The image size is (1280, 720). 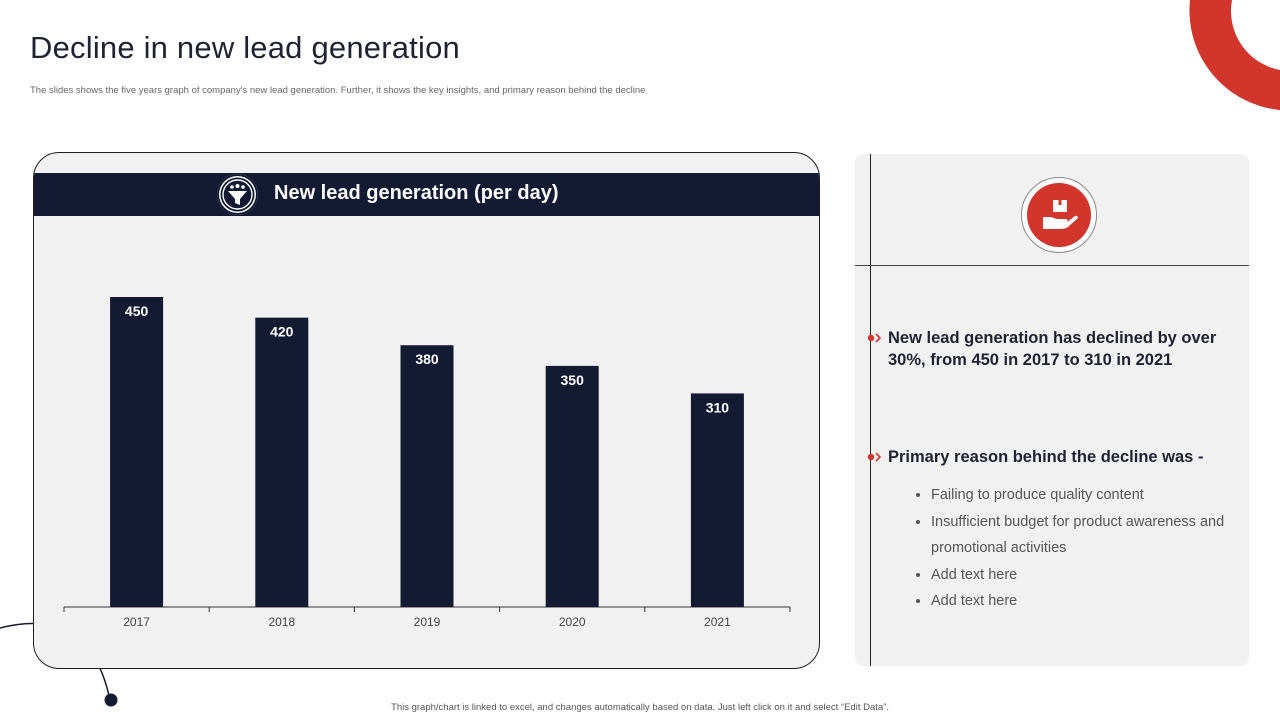 What do you see at coordinates (237, 194) in the screenshot?
I see `funnel-people-icon` at bounding box center [237, 194].